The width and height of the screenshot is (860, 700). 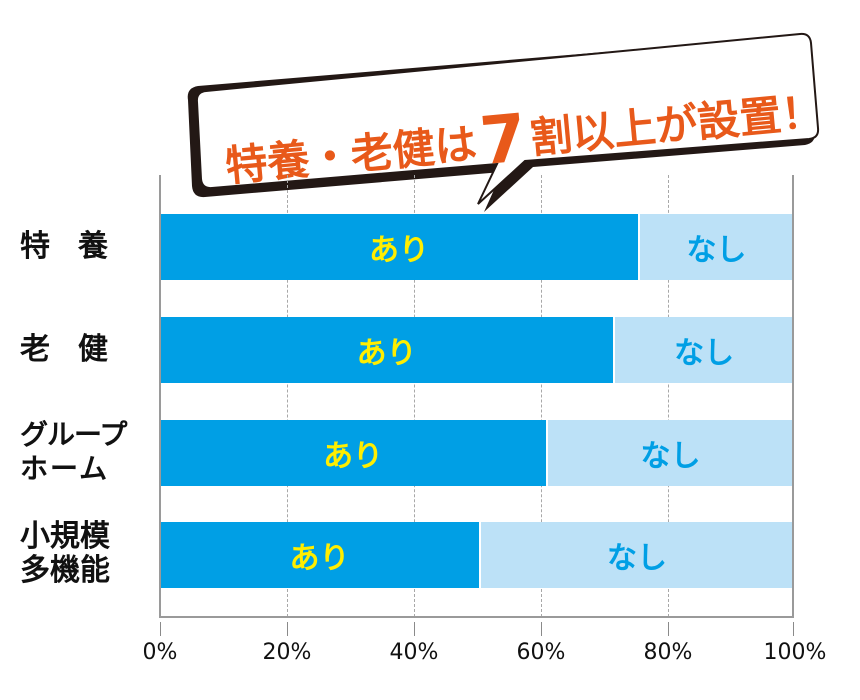 I want to click on axis-right, so click(x=793, y=396).